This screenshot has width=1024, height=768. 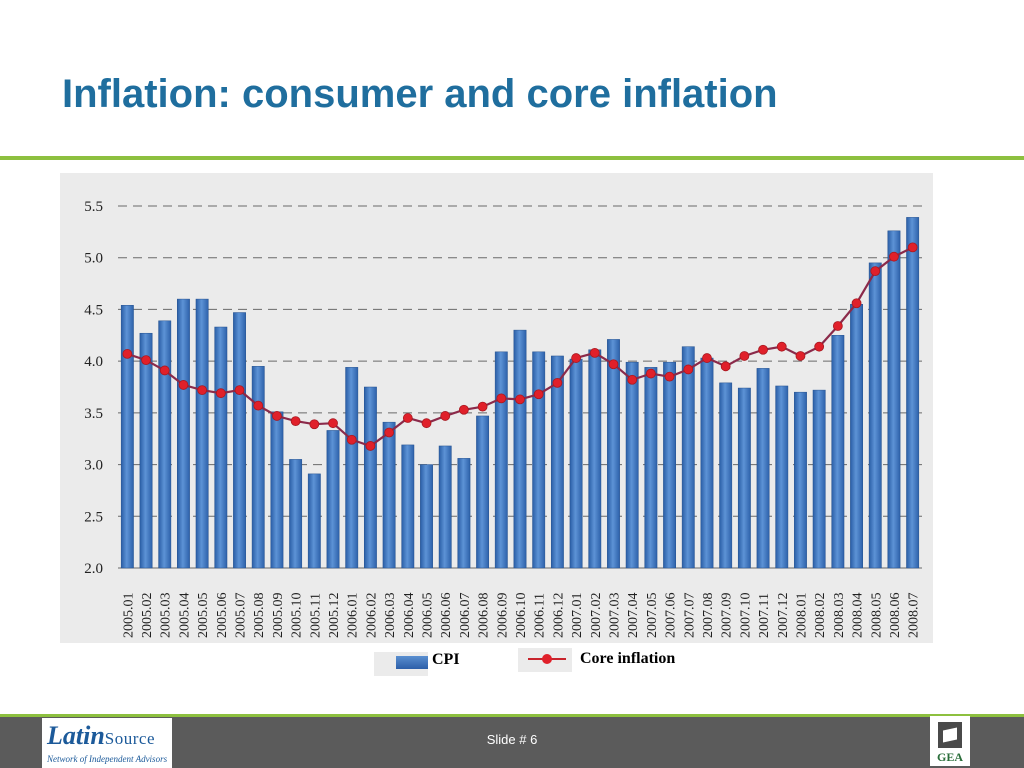 I want to click on x-tick-label: 2007.07, so click(x=689, y=616).